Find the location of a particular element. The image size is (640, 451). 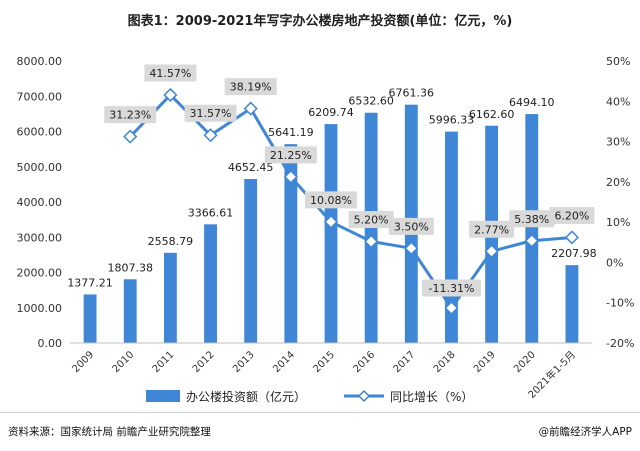

growth-label: 38.19% is located at coordinates (250, 87).